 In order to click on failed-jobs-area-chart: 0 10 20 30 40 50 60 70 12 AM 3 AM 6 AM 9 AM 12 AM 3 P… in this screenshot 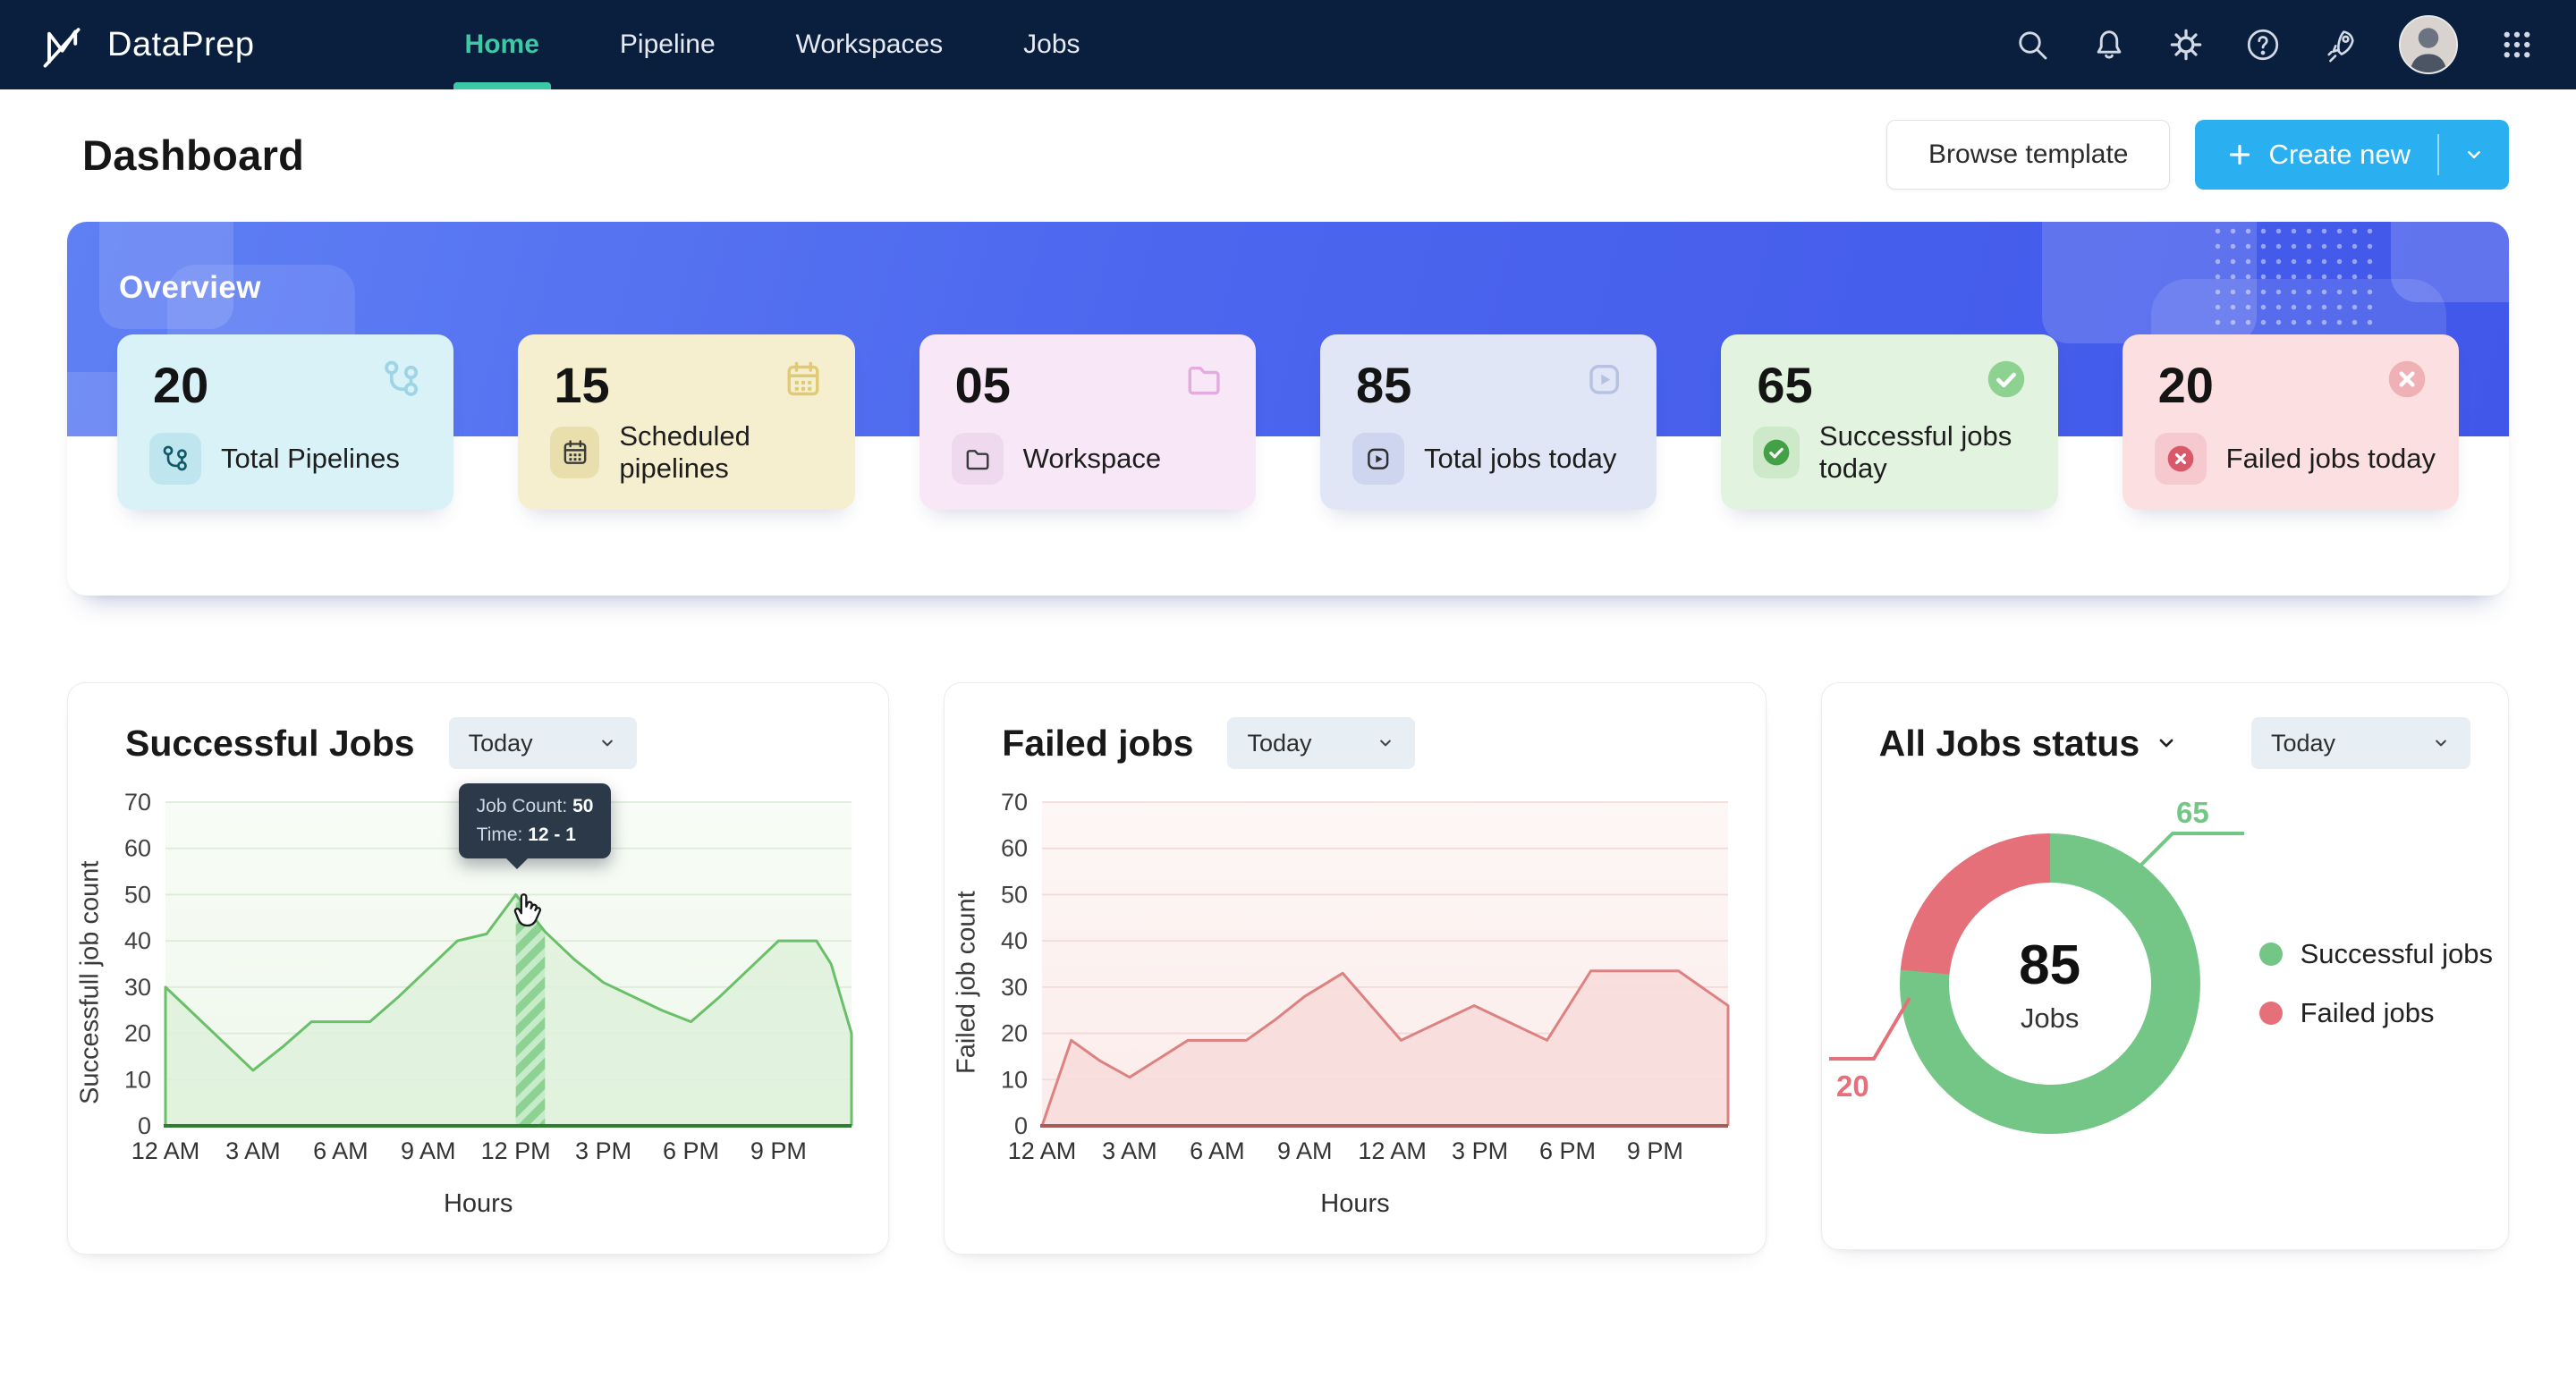, I will do `click(1364, 982)`.